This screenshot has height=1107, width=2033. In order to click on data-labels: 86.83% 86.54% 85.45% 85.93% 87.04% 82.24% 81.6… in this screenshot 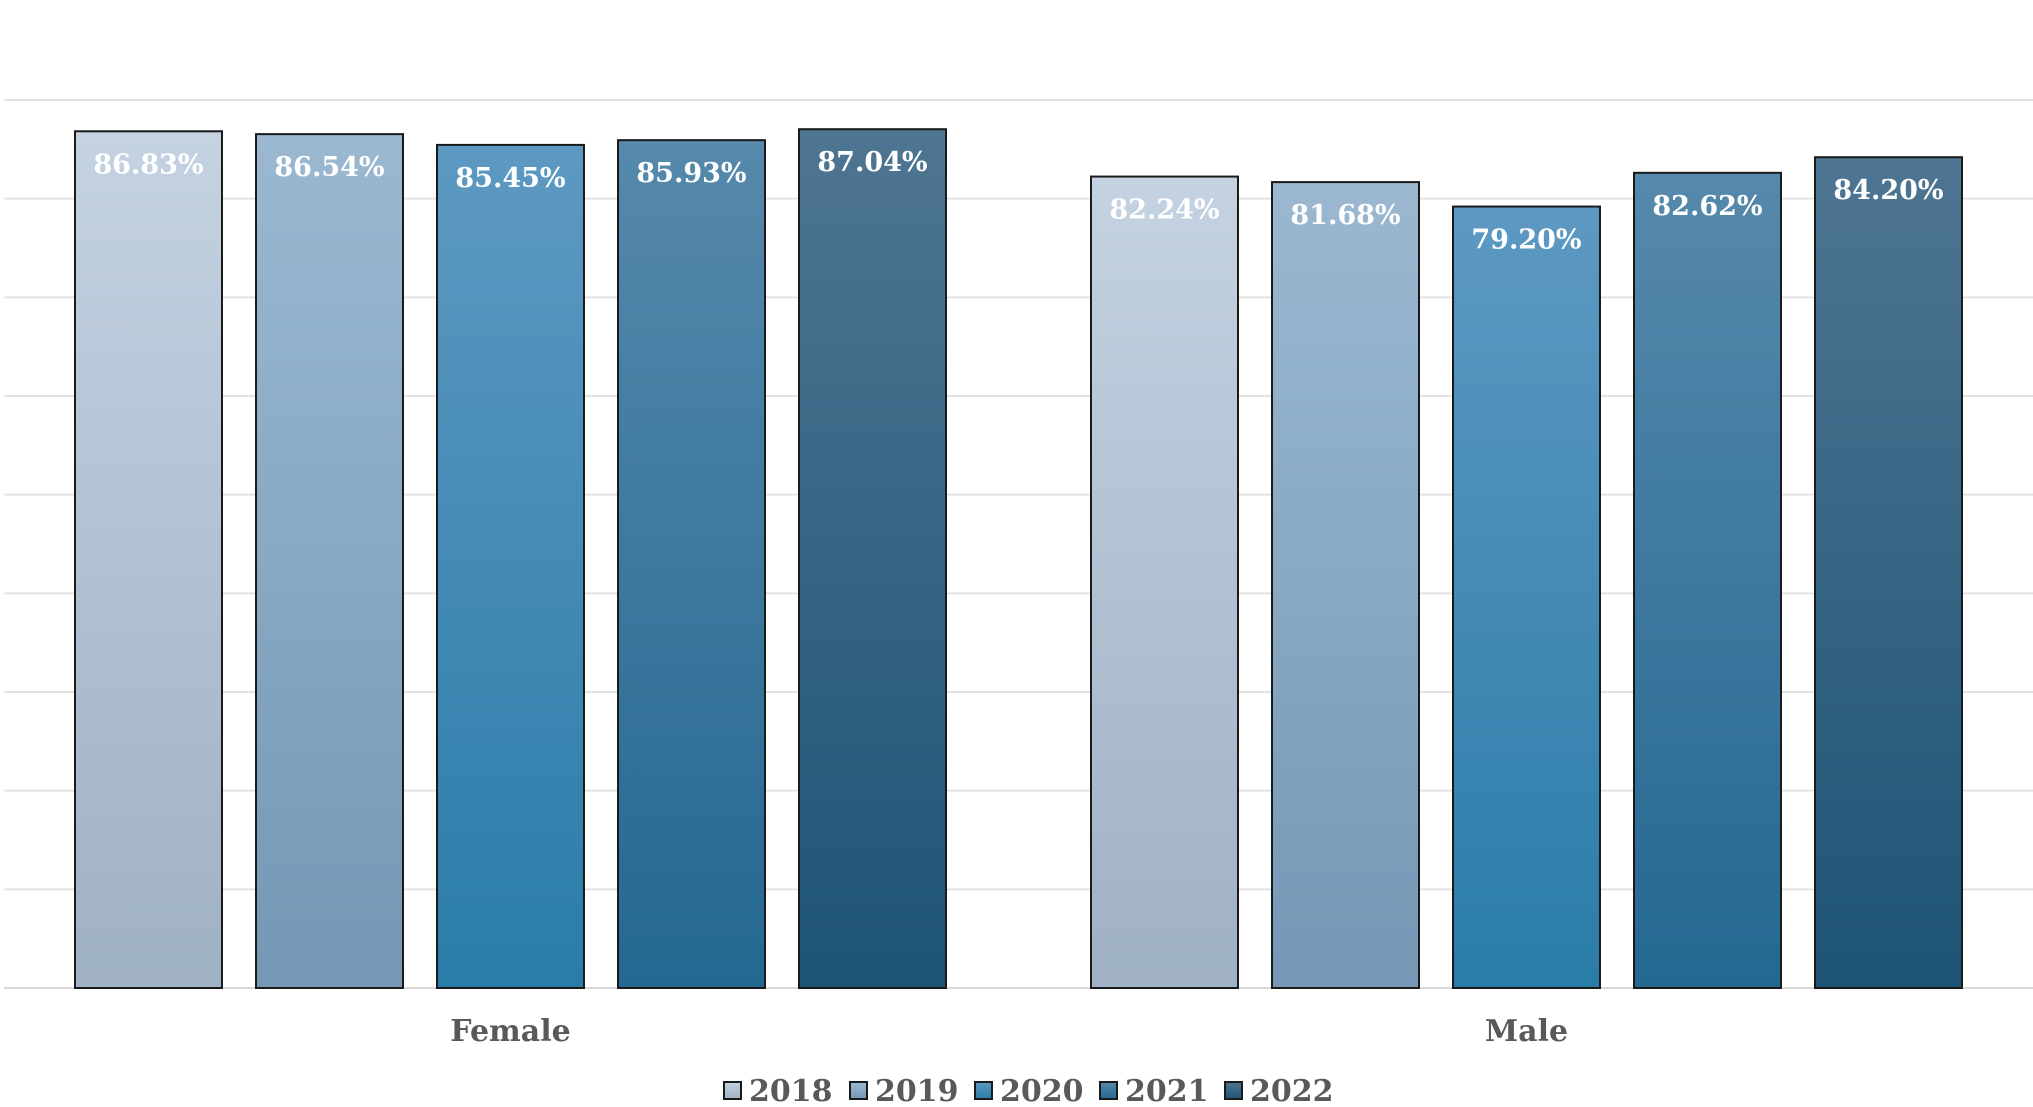, I will do `click(1018, 201)`.